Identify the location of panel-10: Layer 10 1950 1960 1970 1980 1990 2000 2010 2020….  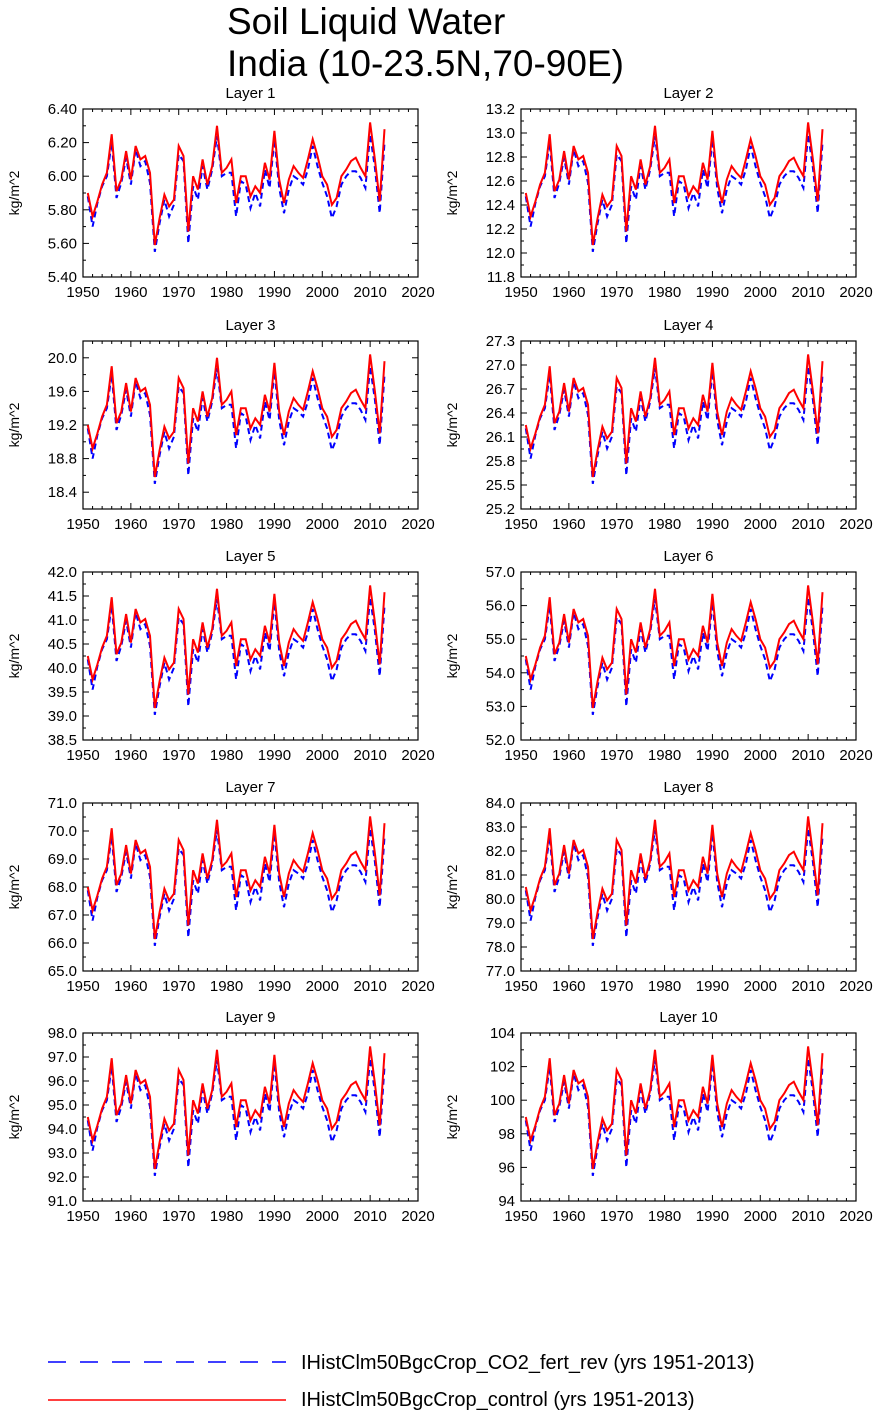
(658, 1117).